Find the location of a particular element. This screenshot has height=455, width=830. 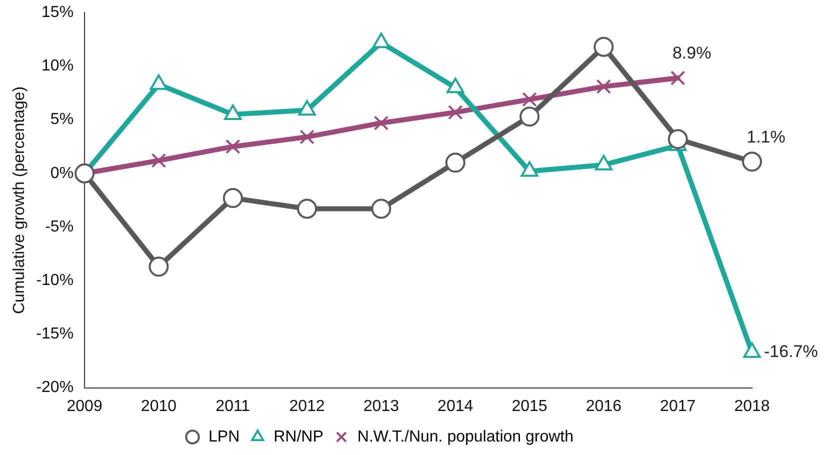

x-tick-label: 2012 is located at coordinates (307, 406).